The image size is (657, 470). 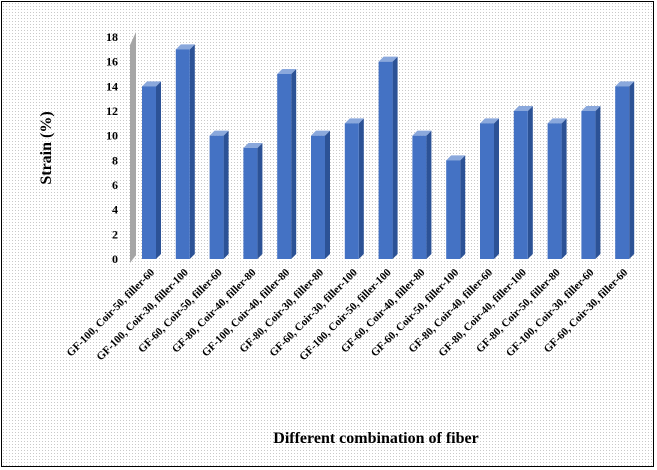 What do you see at coordinates (115, 234) in the screenshot?
I see `y-tick-label: 2` at bounding box center [115, 234].